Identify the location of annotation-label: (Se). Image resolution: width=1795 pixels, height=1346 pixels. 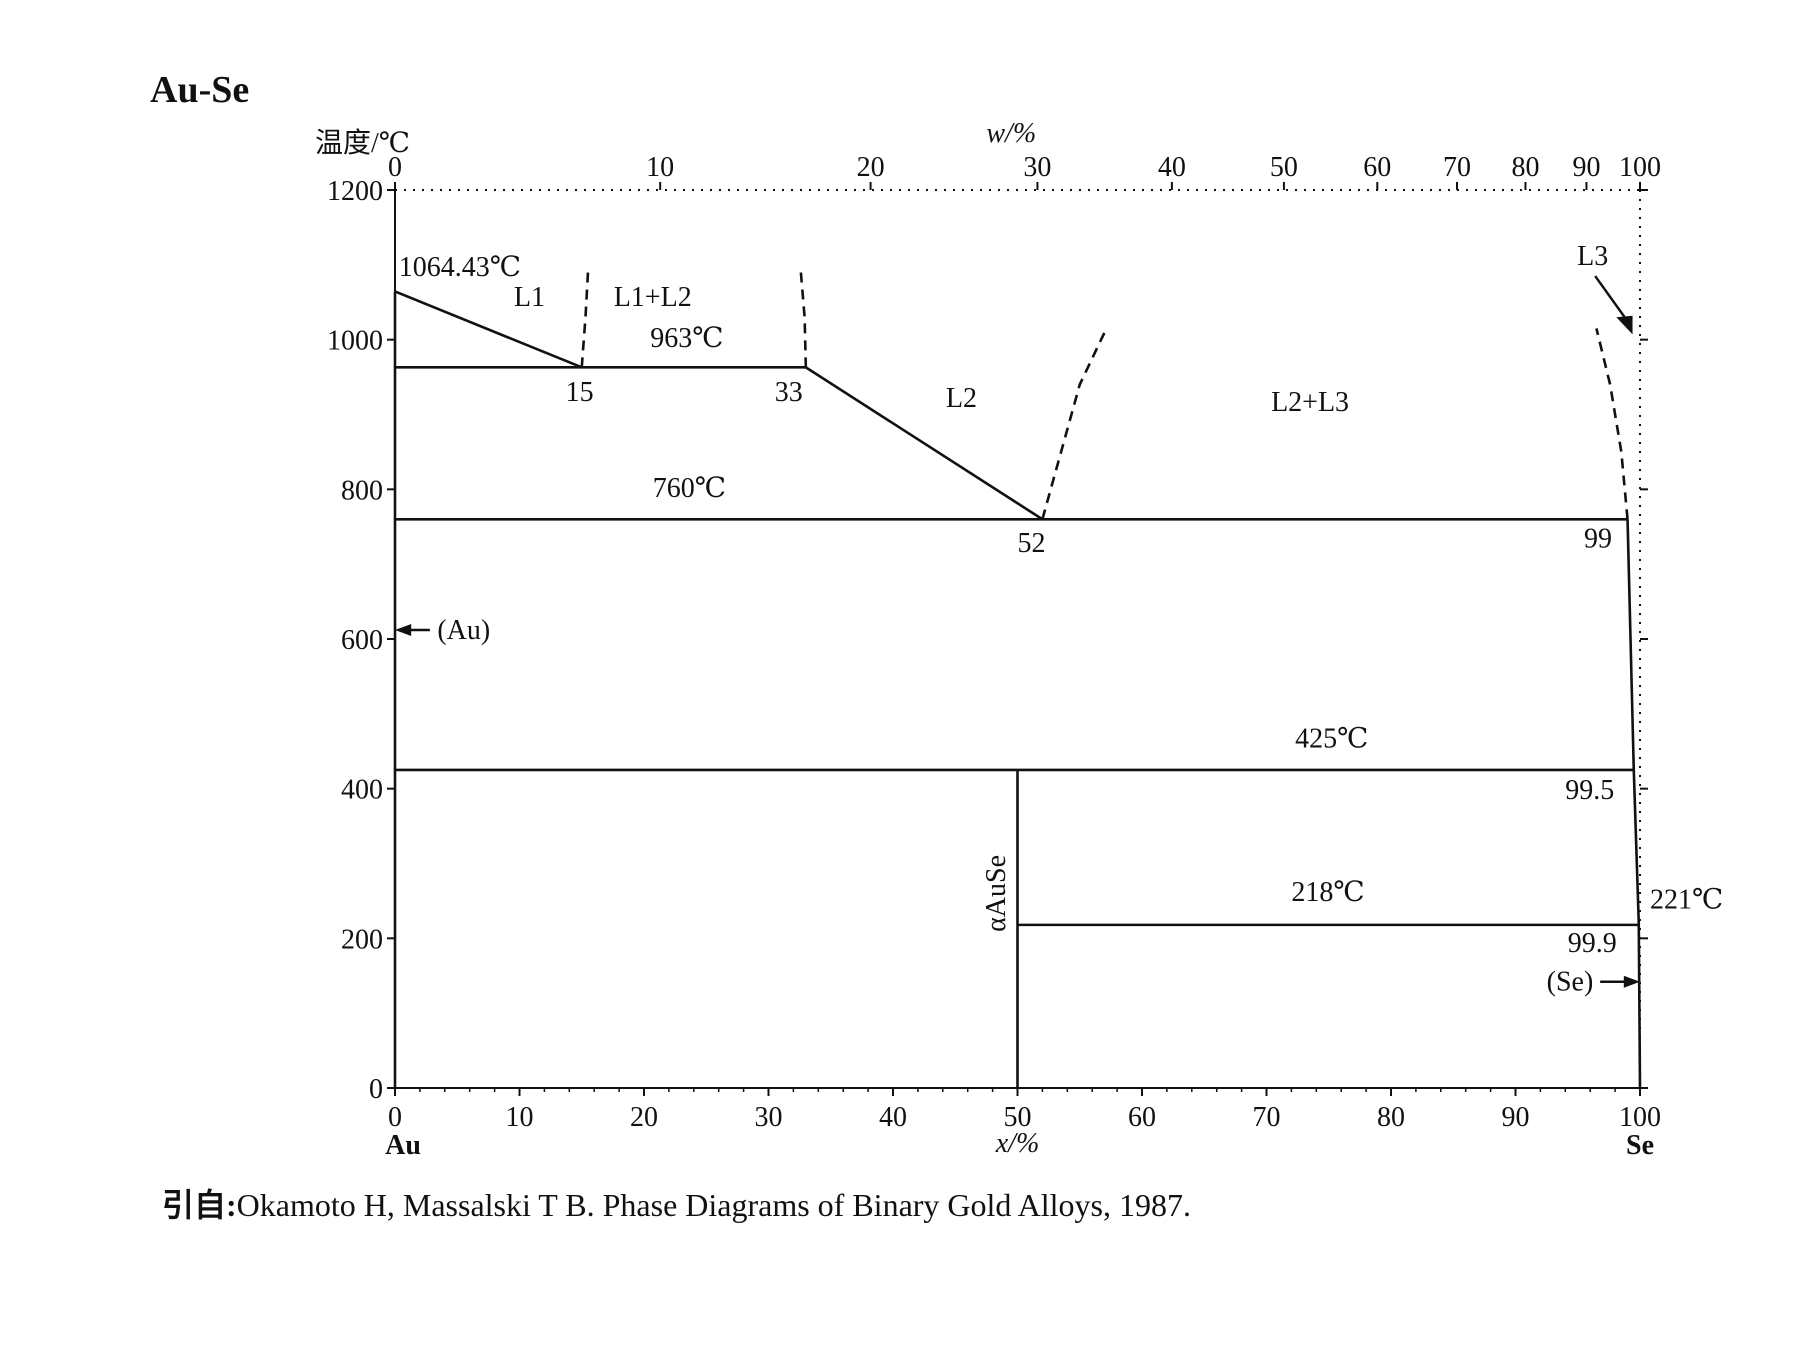
(1570, 982).